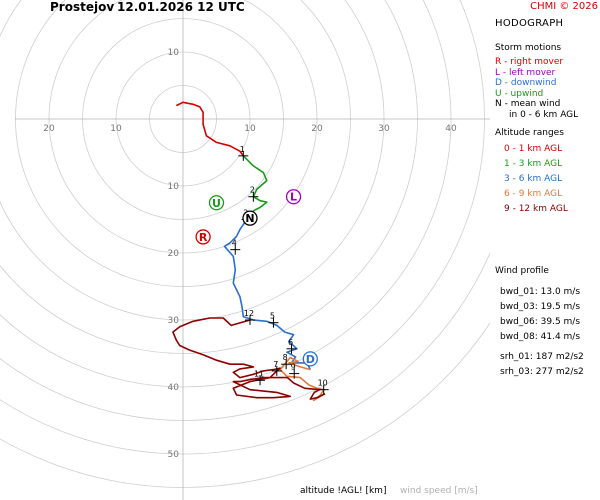 The image size is (600, 500). Describe the element at coordinates (272, 316) in the screenshot. I see `height-label: 5` at that location.